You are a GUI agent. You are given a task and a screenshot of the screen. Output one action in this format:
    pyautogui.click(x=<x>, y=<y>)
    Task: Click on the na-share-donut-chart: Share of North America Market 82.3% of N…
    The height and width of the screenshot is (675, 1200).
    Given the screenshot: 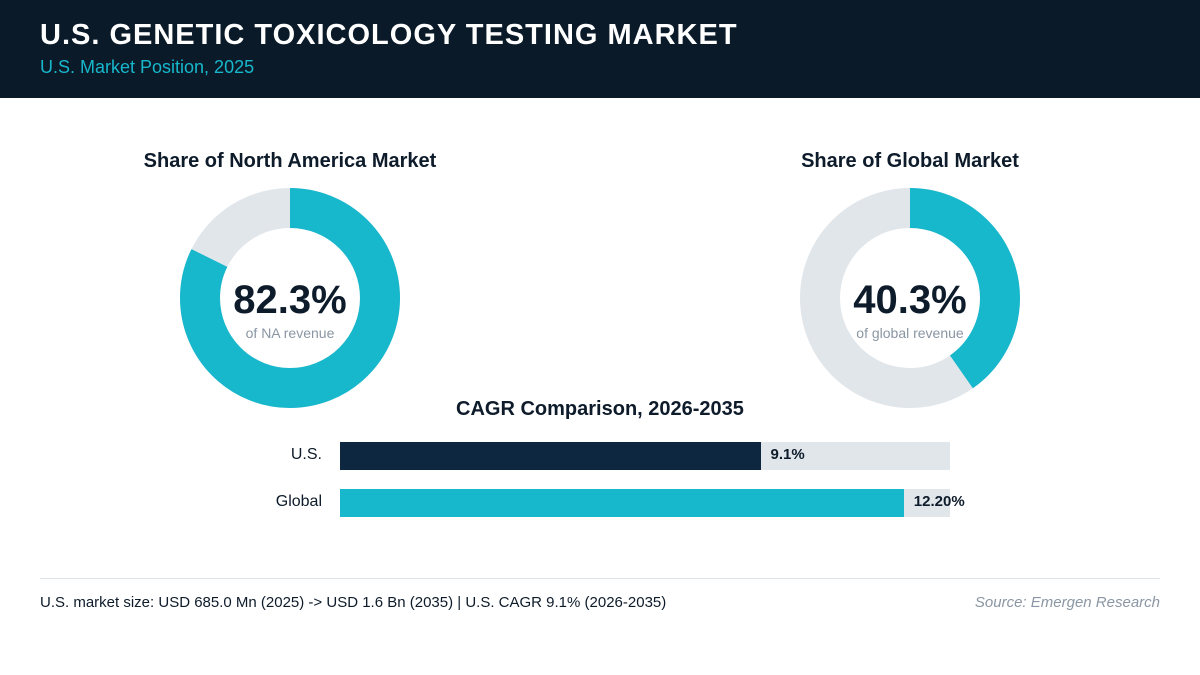 What is the action you would take?
    pyautogui.click(x=290, y=279)
    